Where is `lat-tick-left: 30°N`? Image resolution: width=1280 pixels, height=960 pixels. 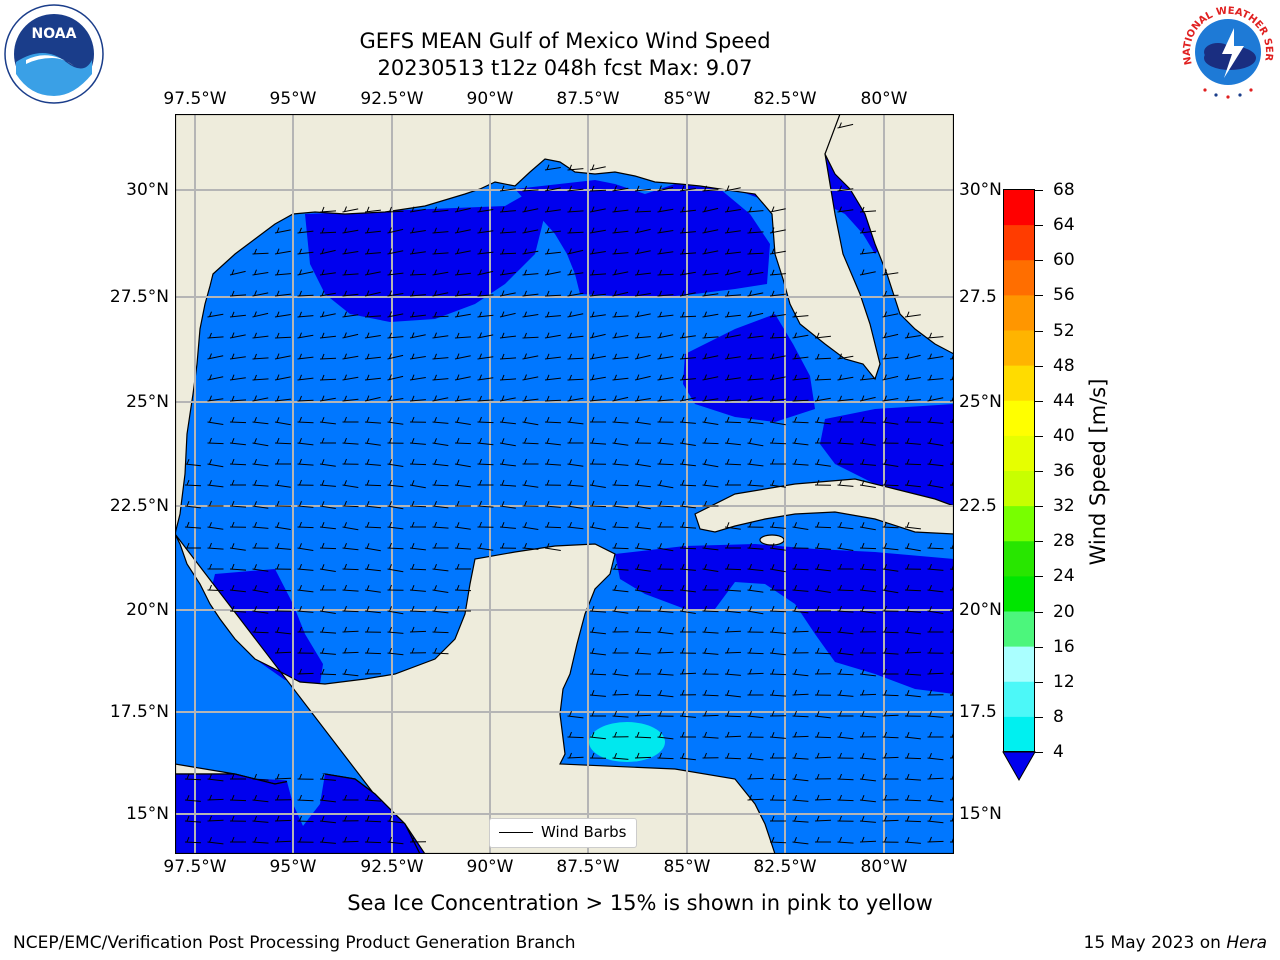 lat-tick-left: 30°N is located at coordinates (147, 190).